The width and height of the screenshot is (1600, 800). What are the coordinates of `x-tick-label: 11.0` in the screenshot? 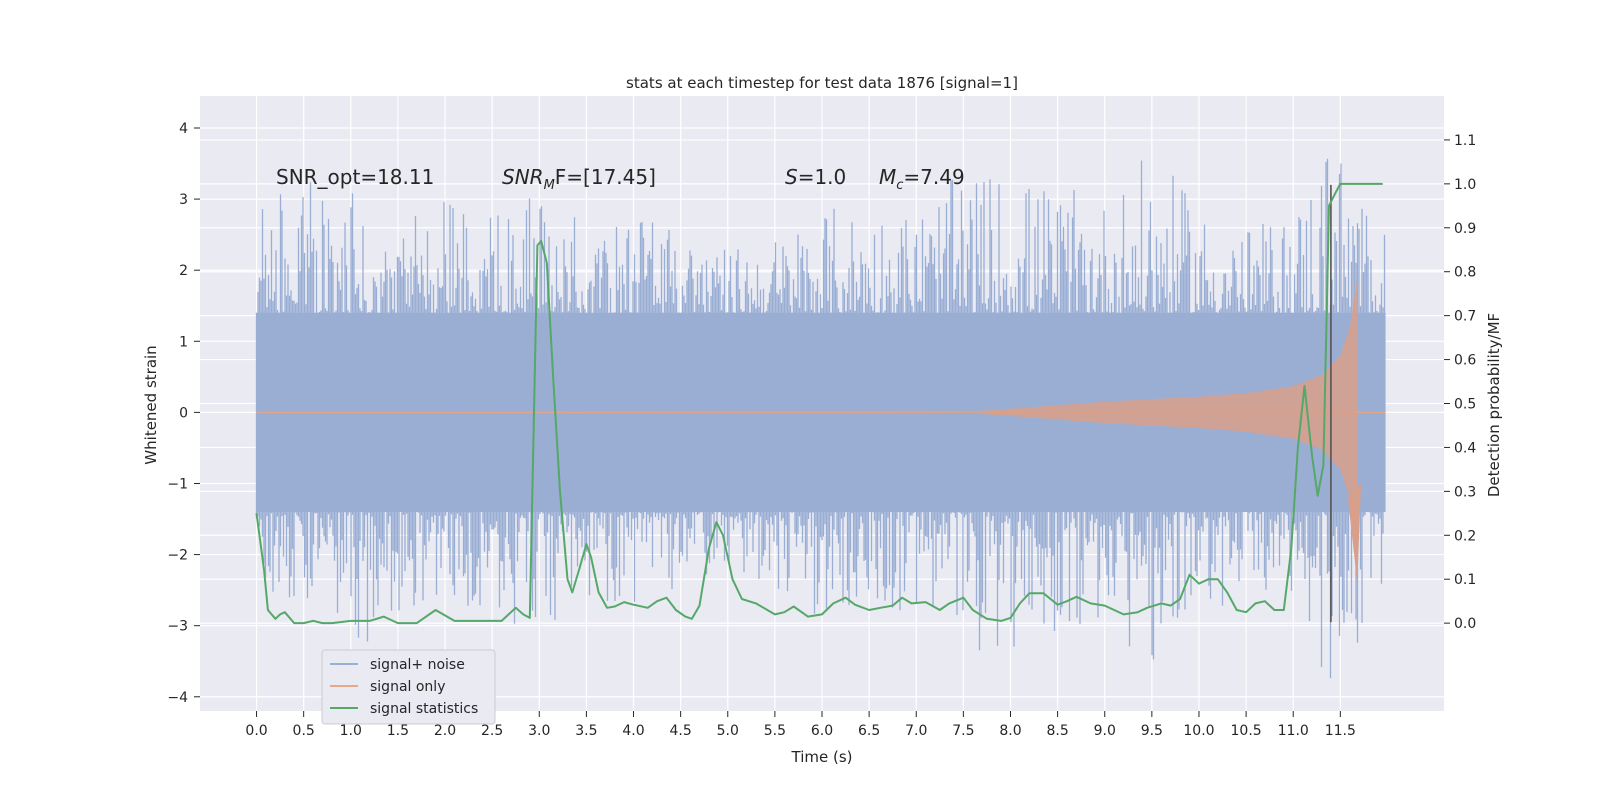 It's located at (1293, 731).